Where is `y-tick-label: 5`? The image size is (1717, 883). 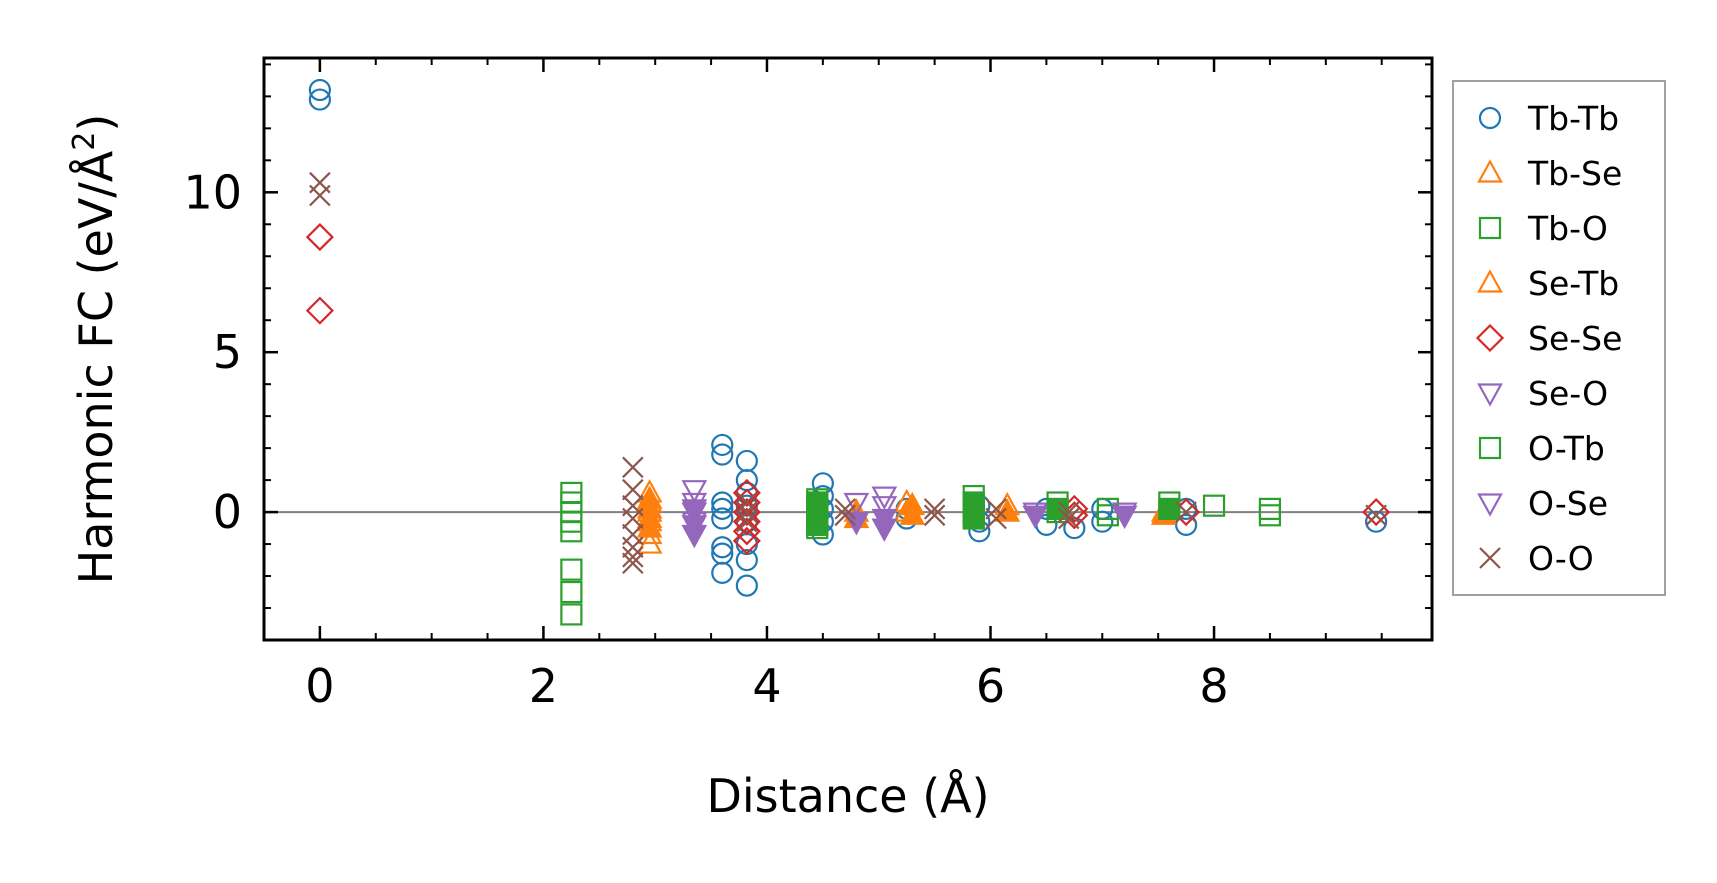
y-tick-label: 5 is located at coordinates (227, 352).